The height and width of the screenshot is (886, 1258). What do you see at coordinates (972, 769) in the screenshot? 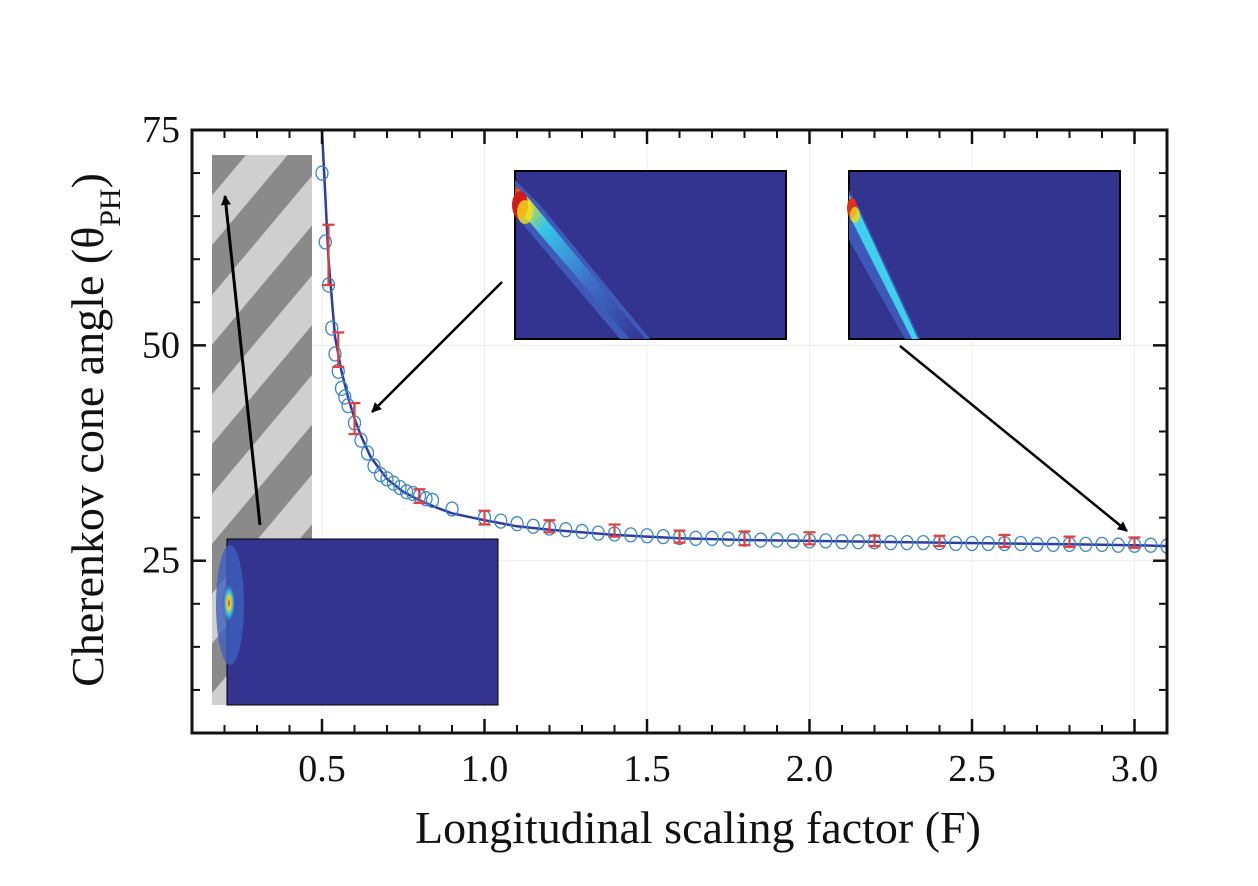
I see `x-tick-label: 2.5` at bounding box center [972, 769].